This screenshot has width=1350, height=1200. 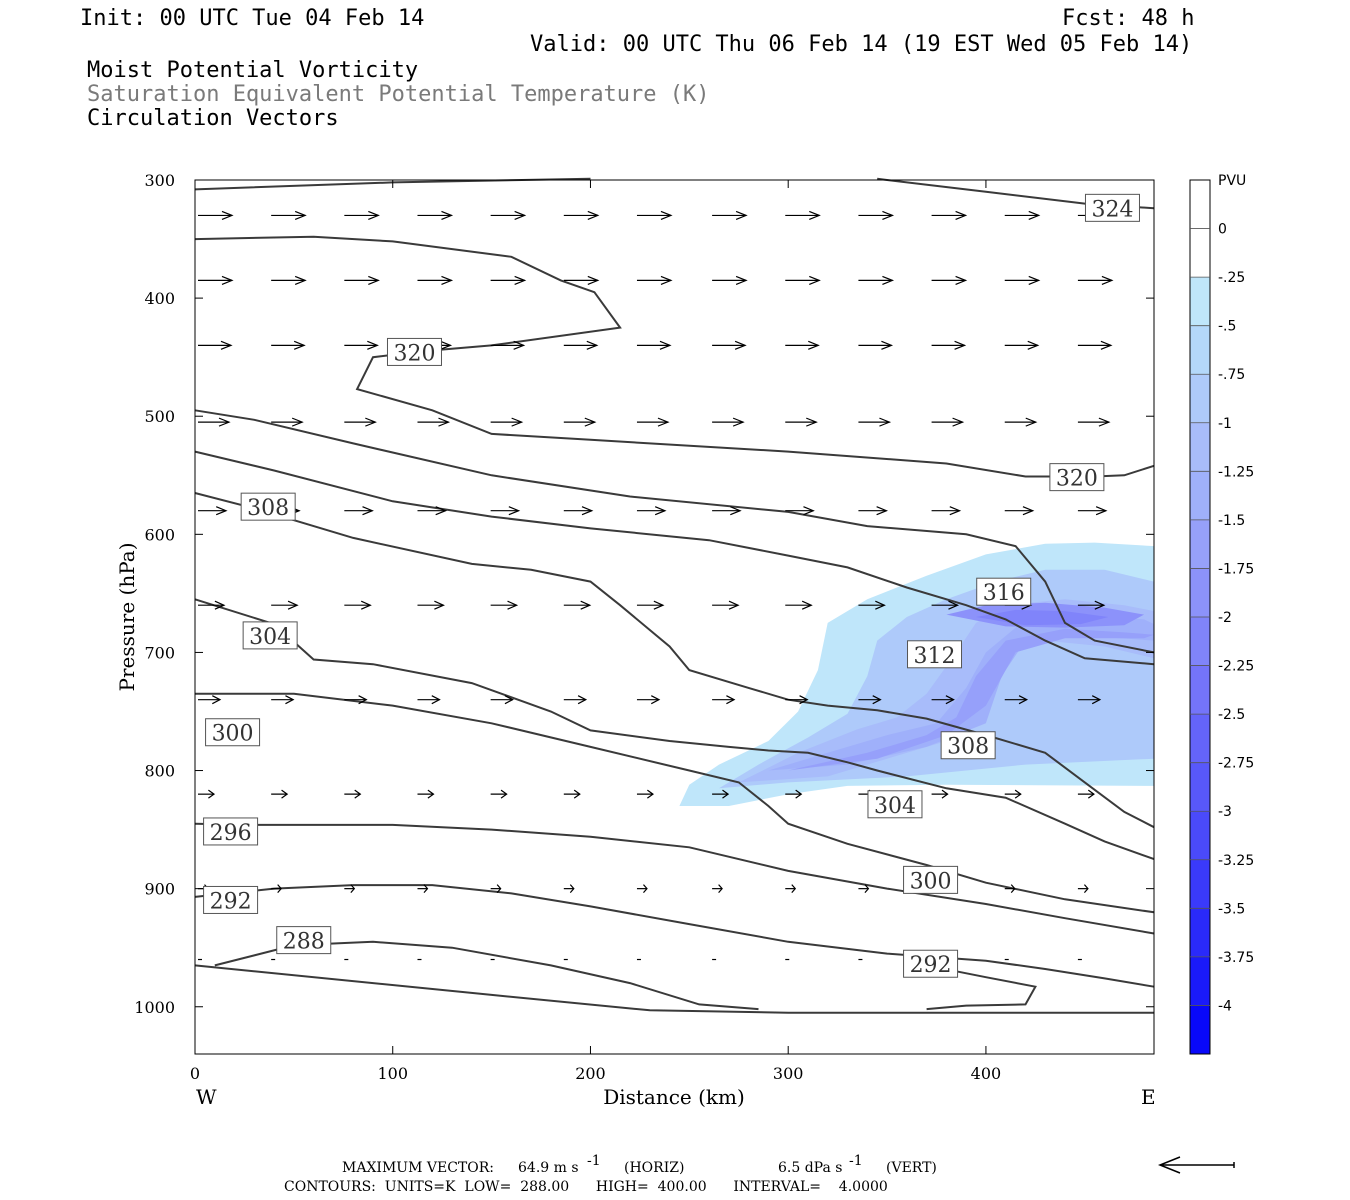 What do you see at coordinates (1112, 207) in the screenshot?
I see `contour-label-0: 324` at bounding box center [1112, 207].